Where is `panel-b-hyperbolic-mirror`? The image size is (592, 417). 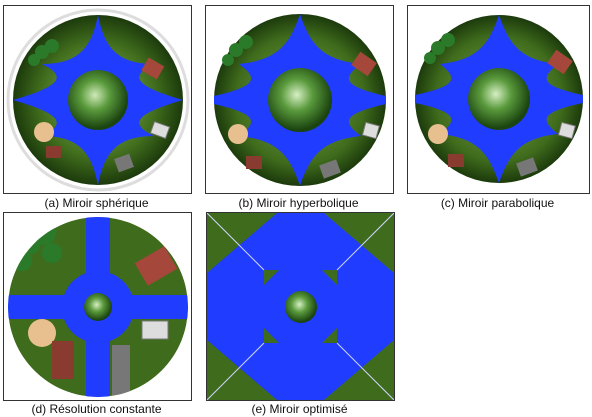
panel-b-hyperbolic-mirror is located at coordinates (299, 99).